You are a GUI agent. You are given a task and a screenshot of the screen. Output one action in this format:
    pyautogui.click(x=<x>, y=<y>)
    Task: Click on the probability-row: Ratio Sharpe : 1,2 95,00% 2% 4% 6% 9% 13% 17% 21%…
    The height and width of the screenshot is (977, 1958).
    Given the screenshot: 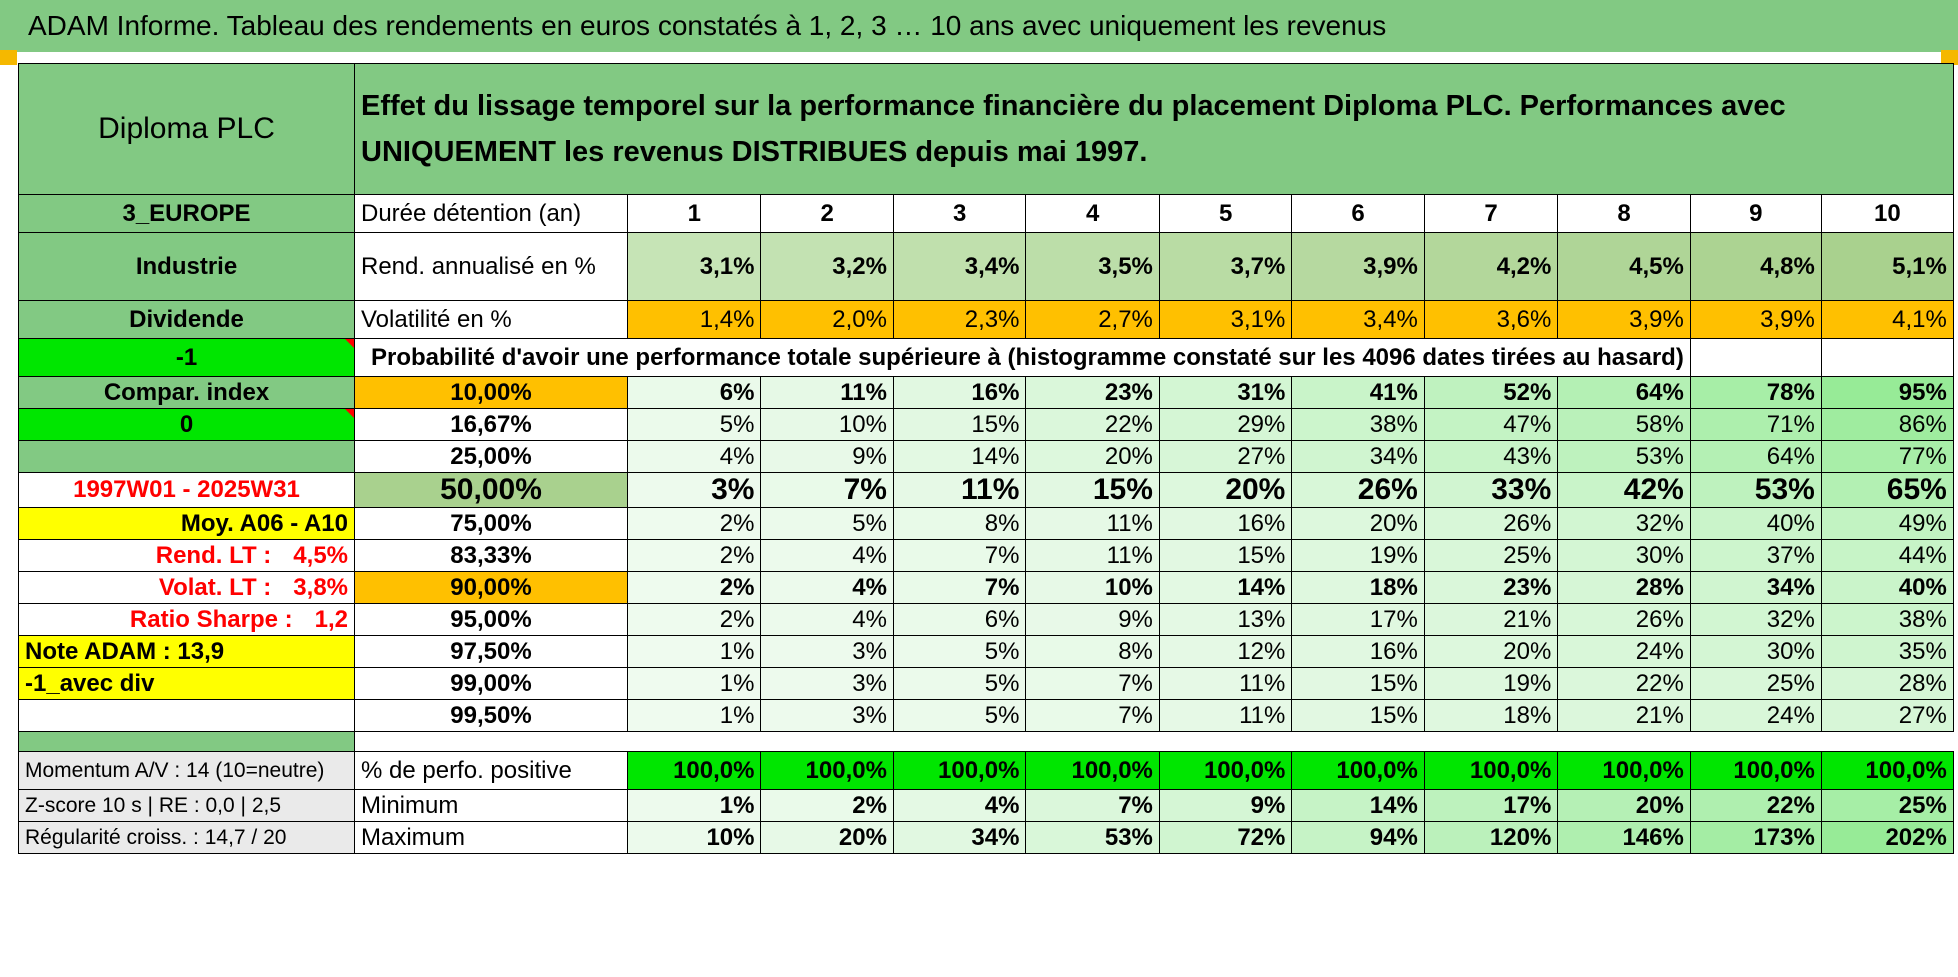 What is the action you would take?
    pyautogui.click(x=986, y=619)
    